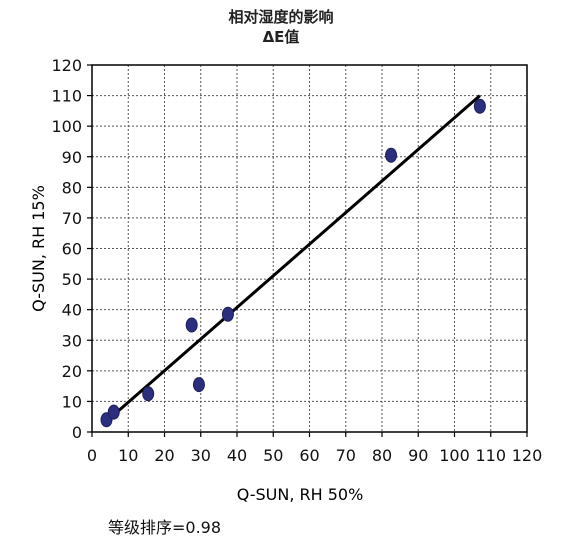  Describe the element at coordinates (201, 455) in the screenshot. I see `x-tick-label: 30` at that location.